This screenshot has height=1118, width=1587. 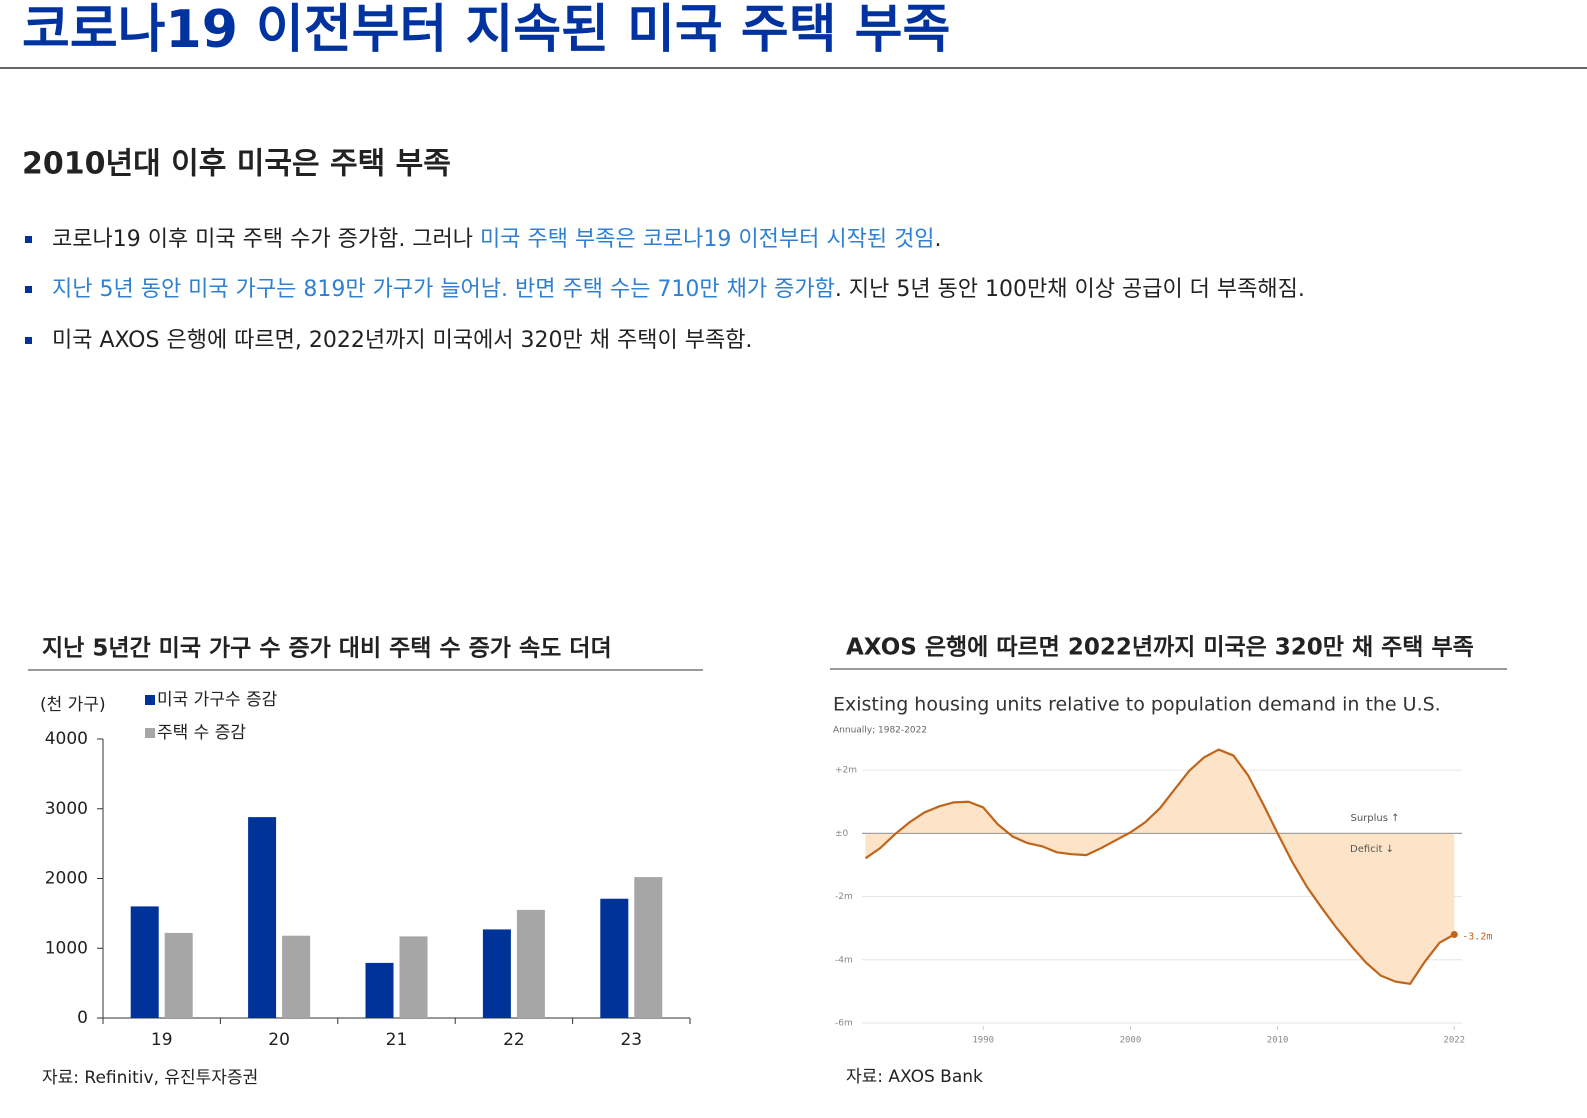 What do you see at coordinates (162, 1040) in the screenshot?
I see `x-tick-label: 19` at bounding box center [162, 1040].